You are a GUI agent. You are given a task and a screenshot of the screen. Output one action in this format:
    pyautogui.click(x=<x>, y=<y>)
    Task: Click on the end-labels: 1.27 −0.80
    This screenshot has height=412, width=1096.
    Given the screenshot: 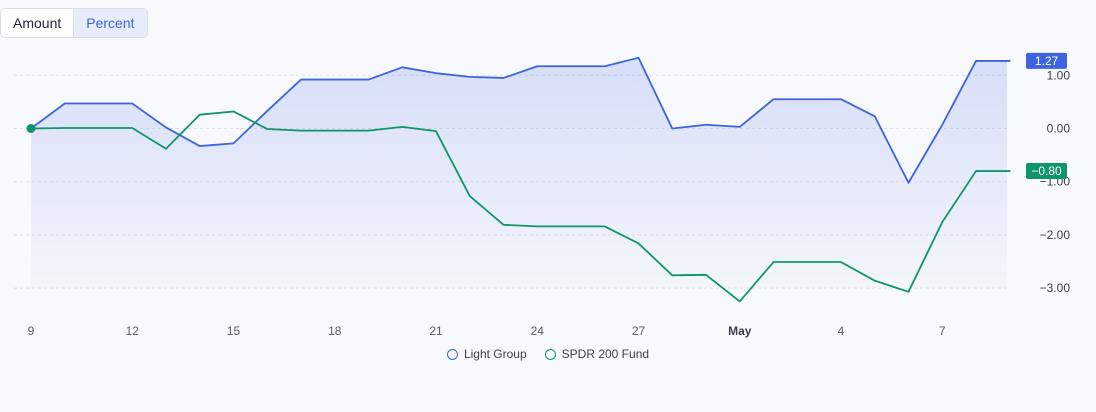 What is the action you would take?
    pyautogui.click(x=1046, y=116)
    